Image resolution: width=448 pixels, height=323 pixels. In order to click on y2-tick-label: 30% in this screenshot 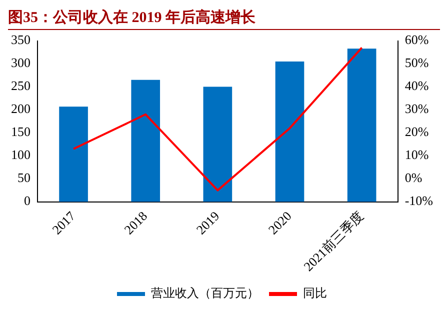, I will do `click(416, 108)`.